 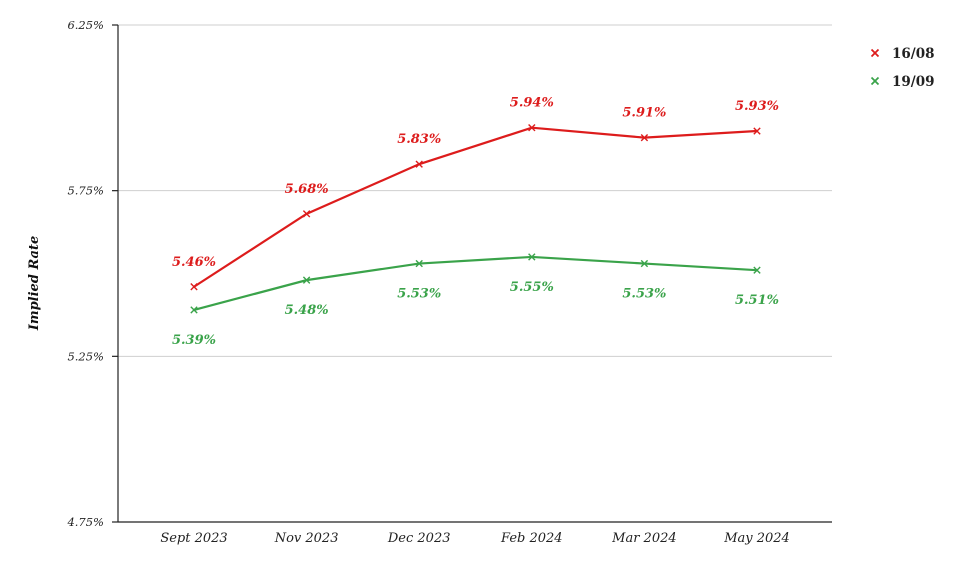 What do you see at coordinates (193, 538) in the screenshot?
I see `x-tick-label: Sept 2023` at bounding box center [193, 538].